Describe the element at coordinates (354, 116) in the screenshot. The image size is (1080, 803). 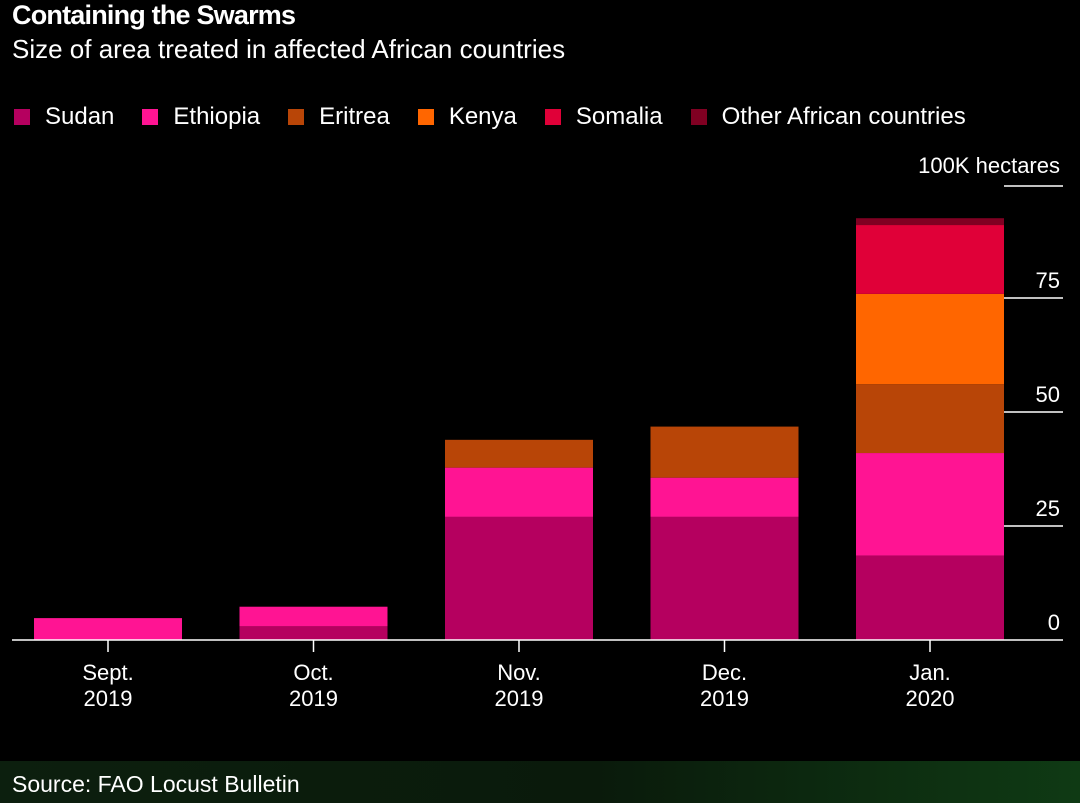
I see `legend-label-eritrea: Eritrea` at that location.